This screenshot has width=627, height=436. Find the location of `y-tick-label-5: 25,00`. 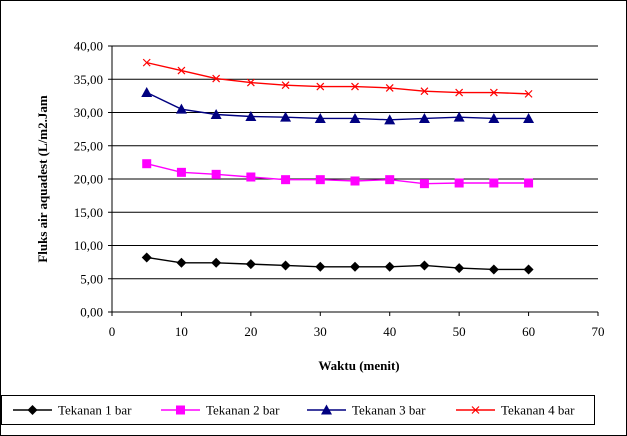

y-tick-label-5: 25,00 is located at coordinates (88, 145).